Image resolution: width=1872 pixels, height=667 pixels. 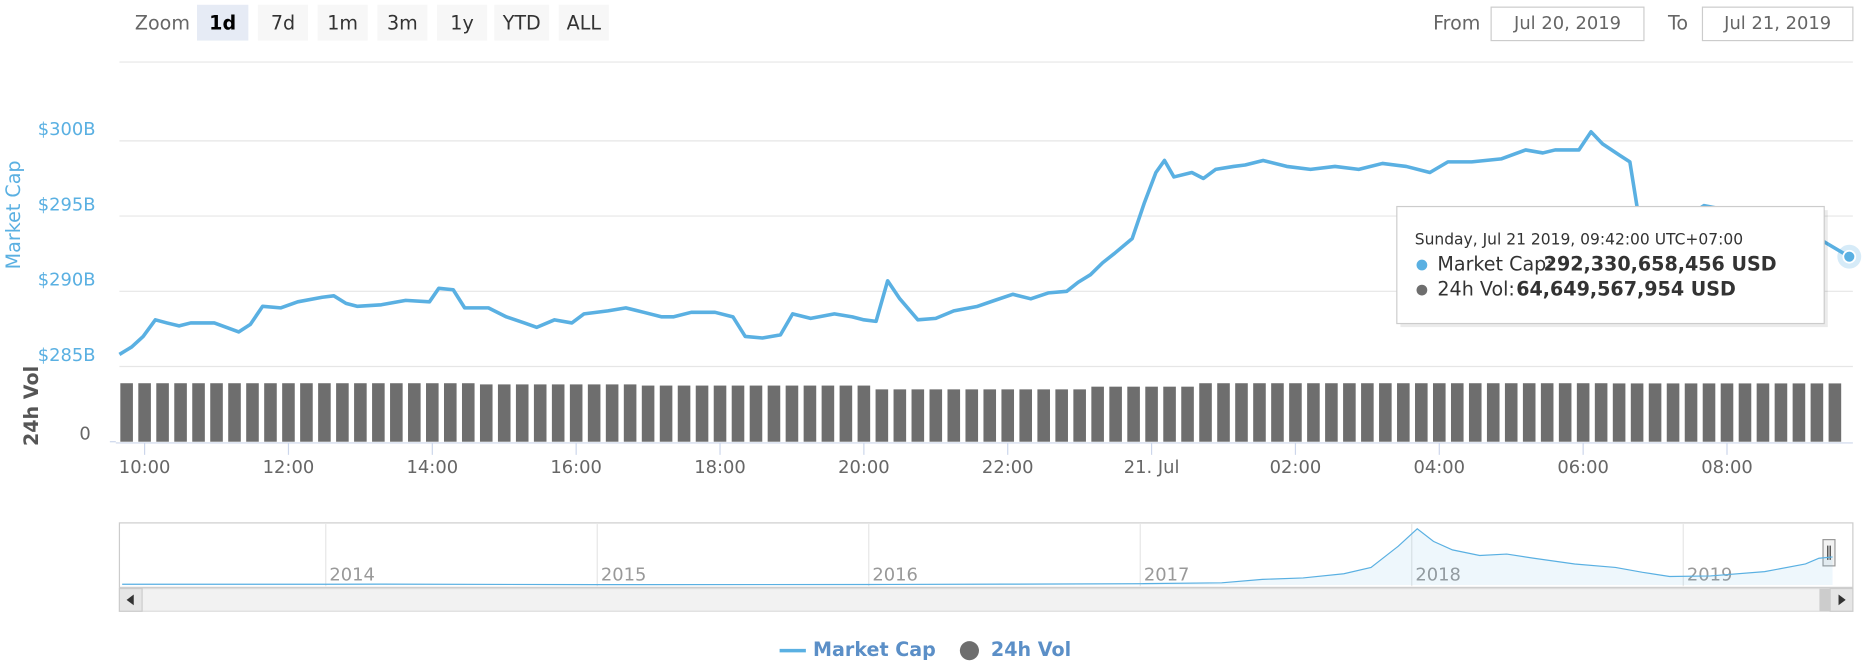 What do you see at coordinates (433, 467) in the screenshot?
I see `x-tick-label: 14:00` at bounding box center [433, 467].